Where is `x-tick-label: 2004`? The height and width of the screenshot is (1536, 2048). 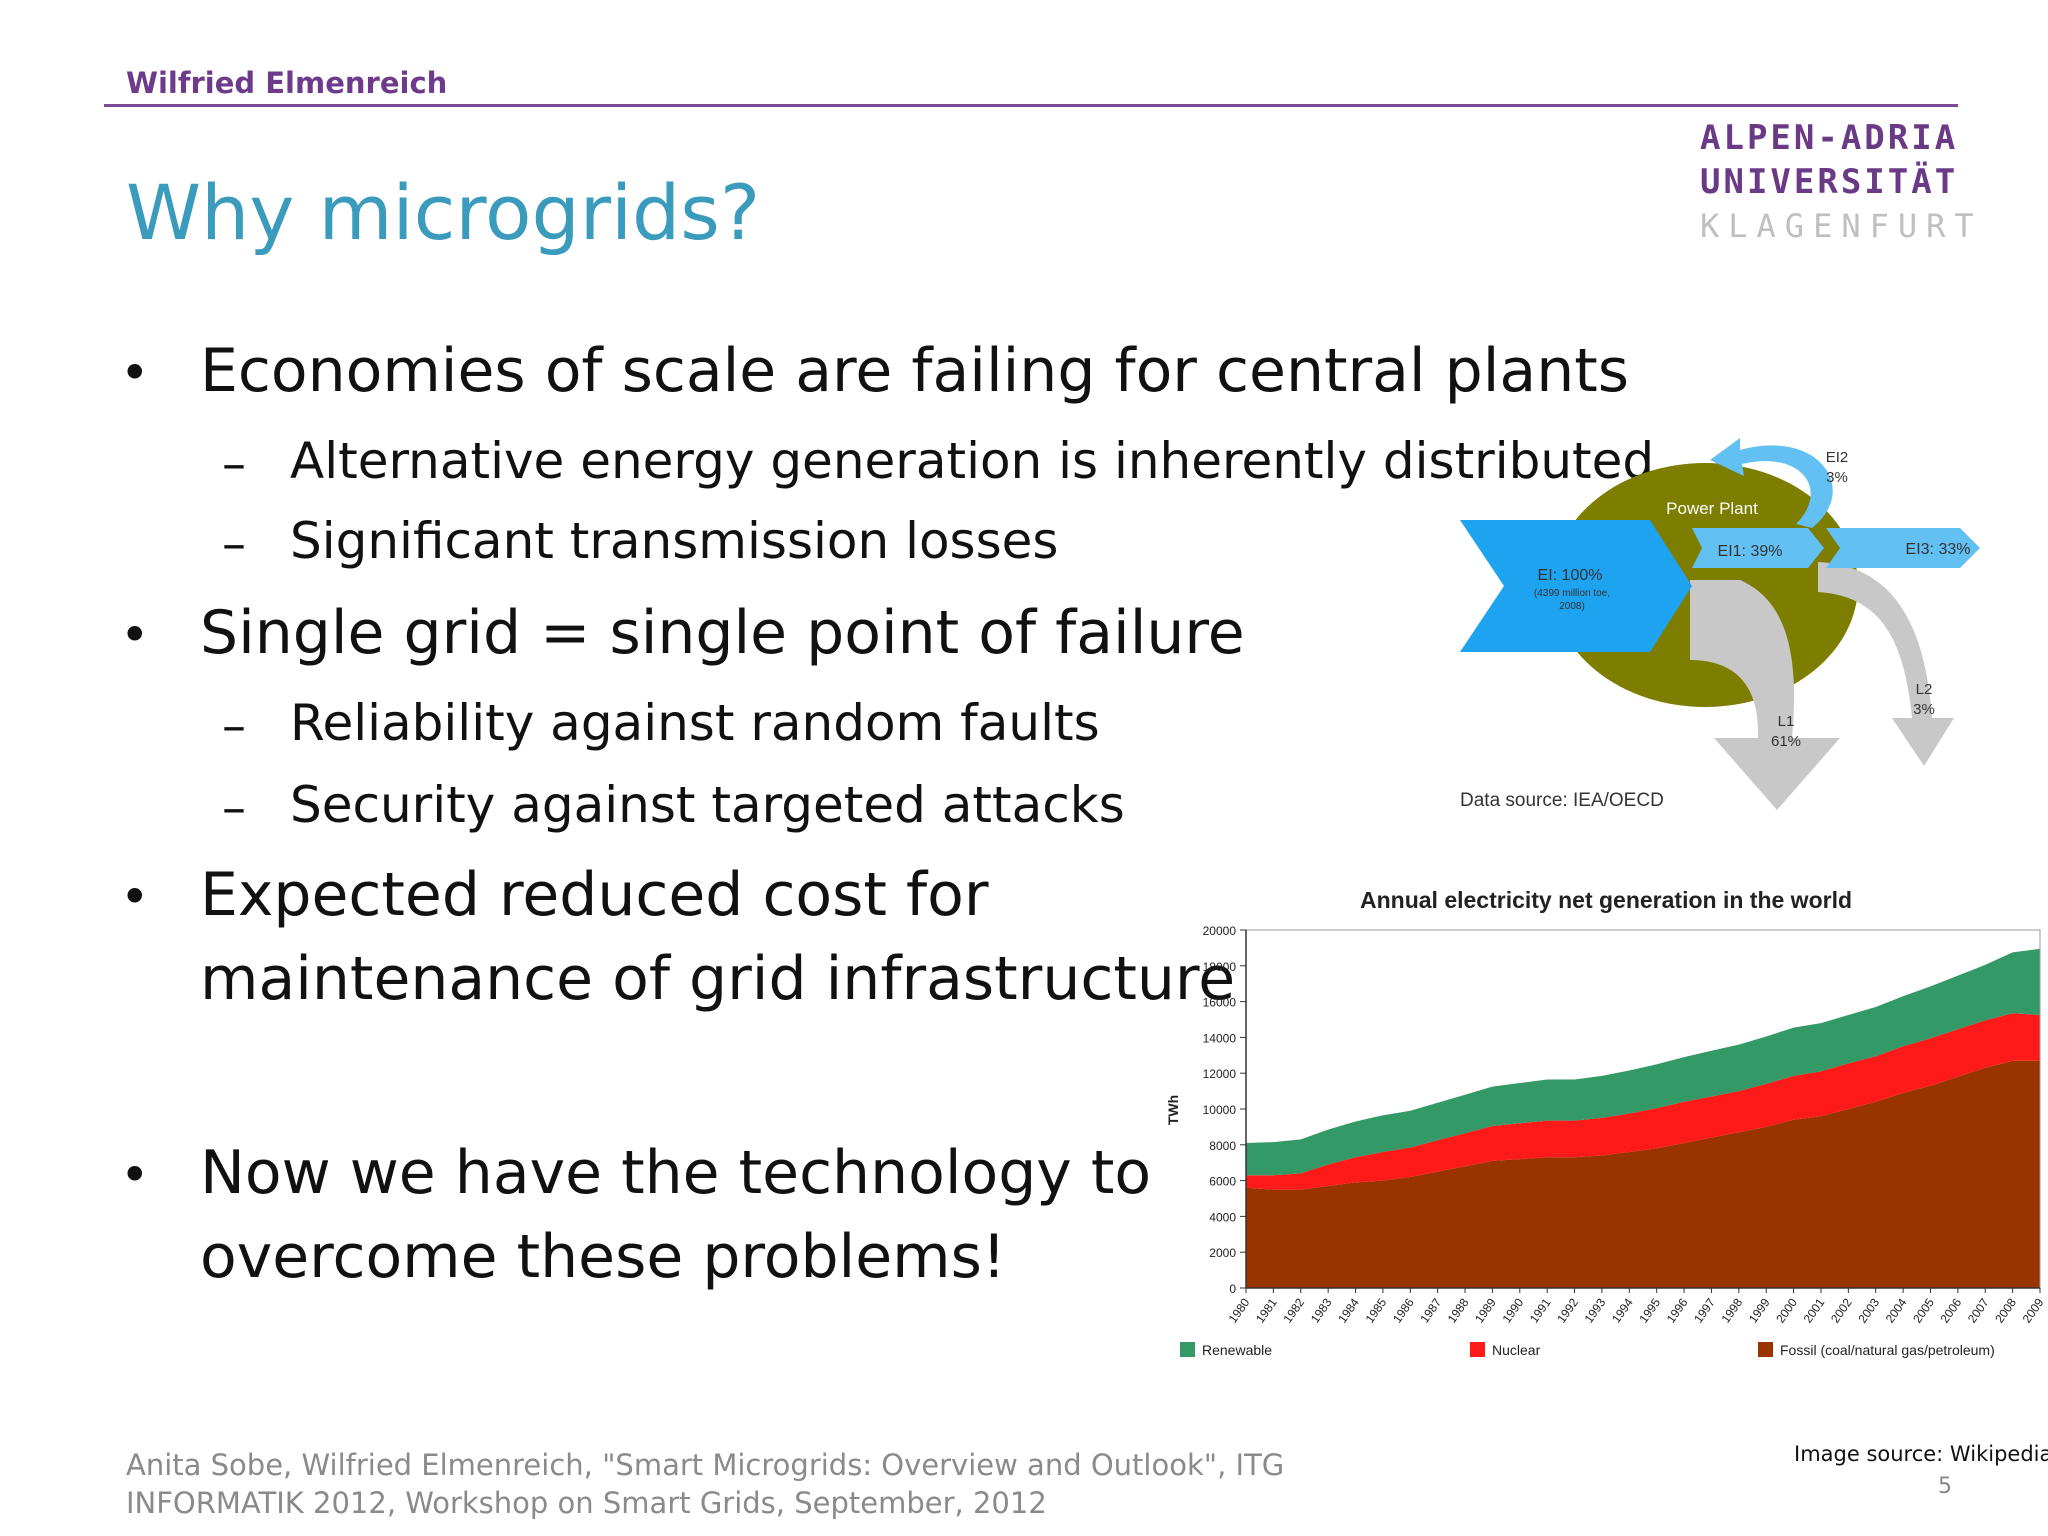 x-tick-label: 2004 is located at coordinates (1896, 1310).